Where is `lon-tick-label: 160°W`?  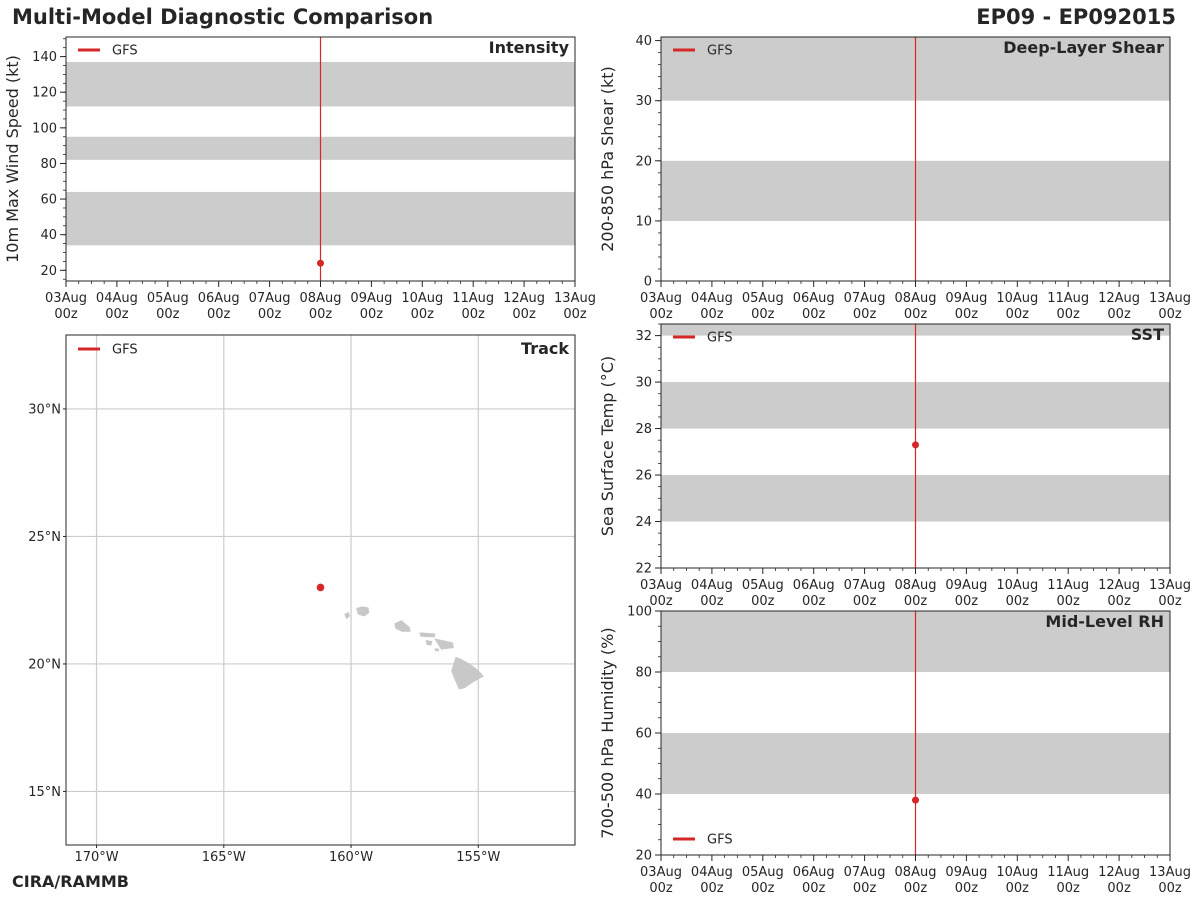 lon-tick-label: 160°W is located at coordinates (351, 857).